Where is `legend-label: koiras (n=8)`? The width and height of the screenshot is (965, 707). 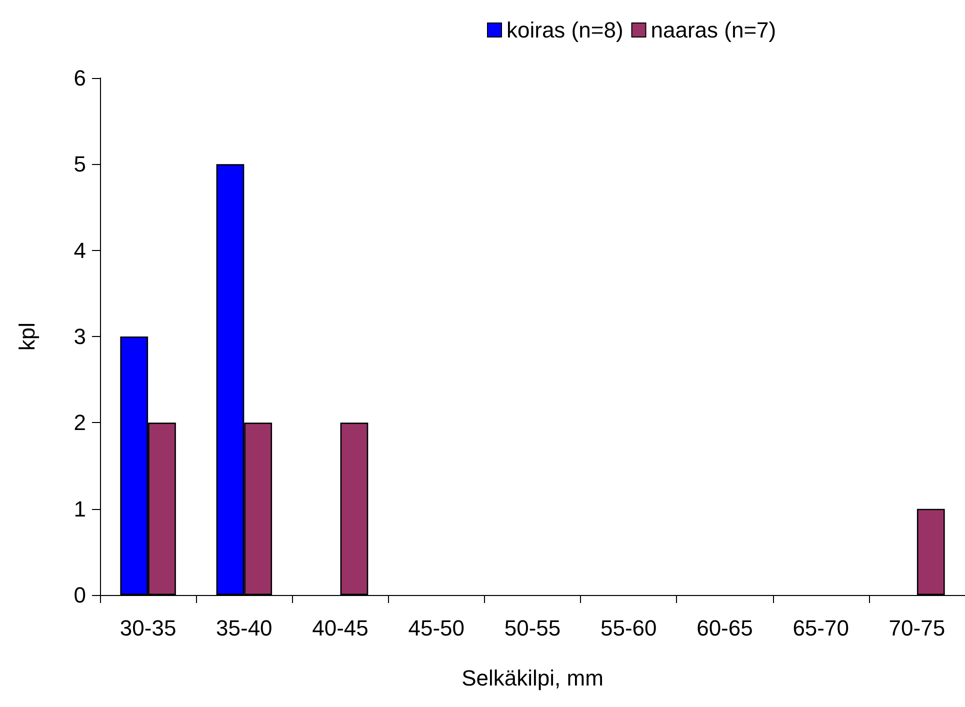
legend-label: koiras (n=8) is located at coordinates (565, 30).